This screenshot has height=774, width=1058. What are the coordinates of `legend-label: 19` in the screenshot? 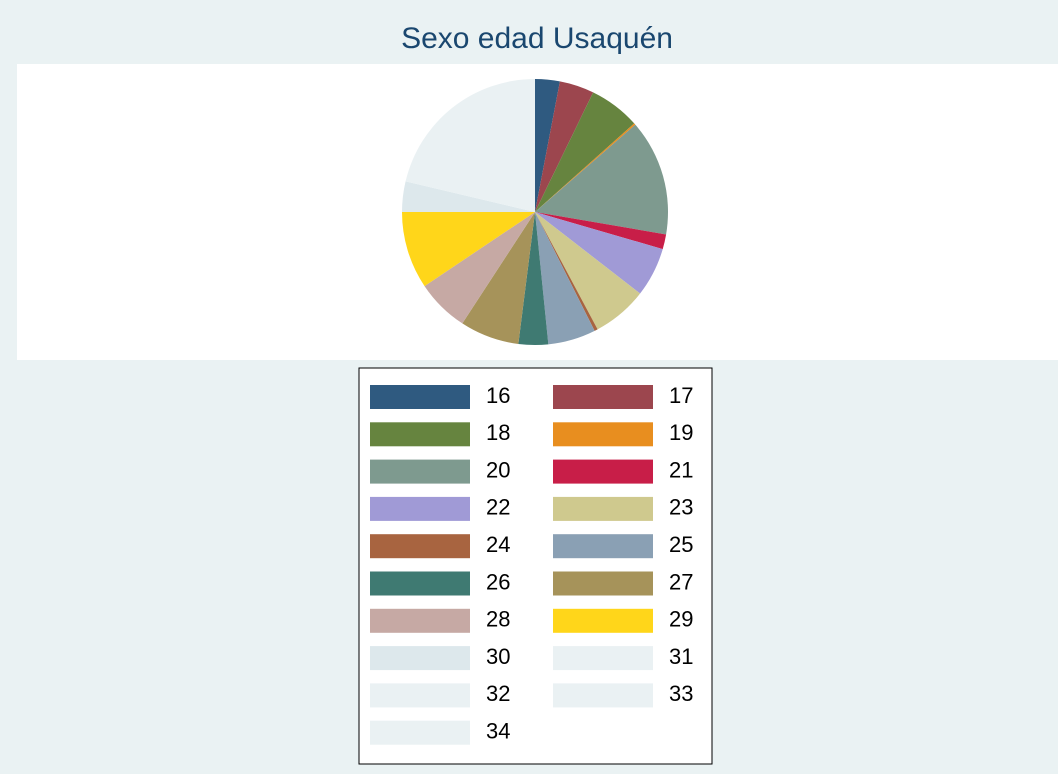 It's located at (681, 432).